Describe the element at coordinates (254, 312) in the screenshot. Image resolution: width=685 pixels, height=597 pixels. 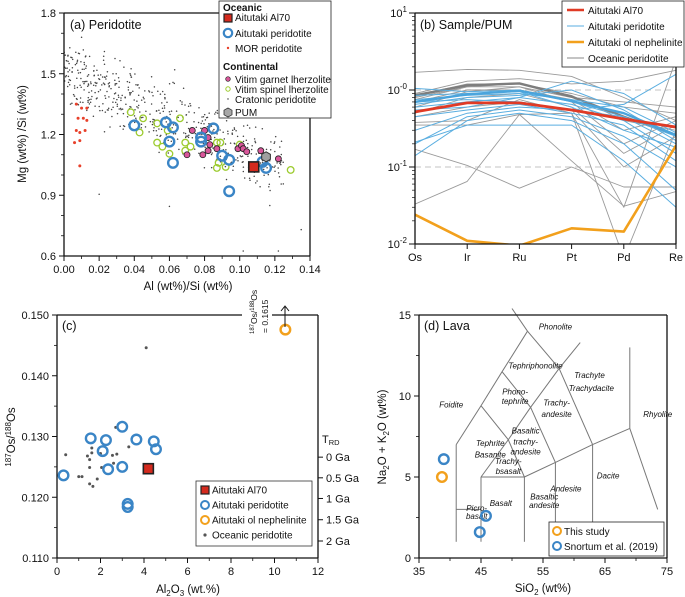
I see `annotation-ratio-label: 187Os/188Os` at that location.